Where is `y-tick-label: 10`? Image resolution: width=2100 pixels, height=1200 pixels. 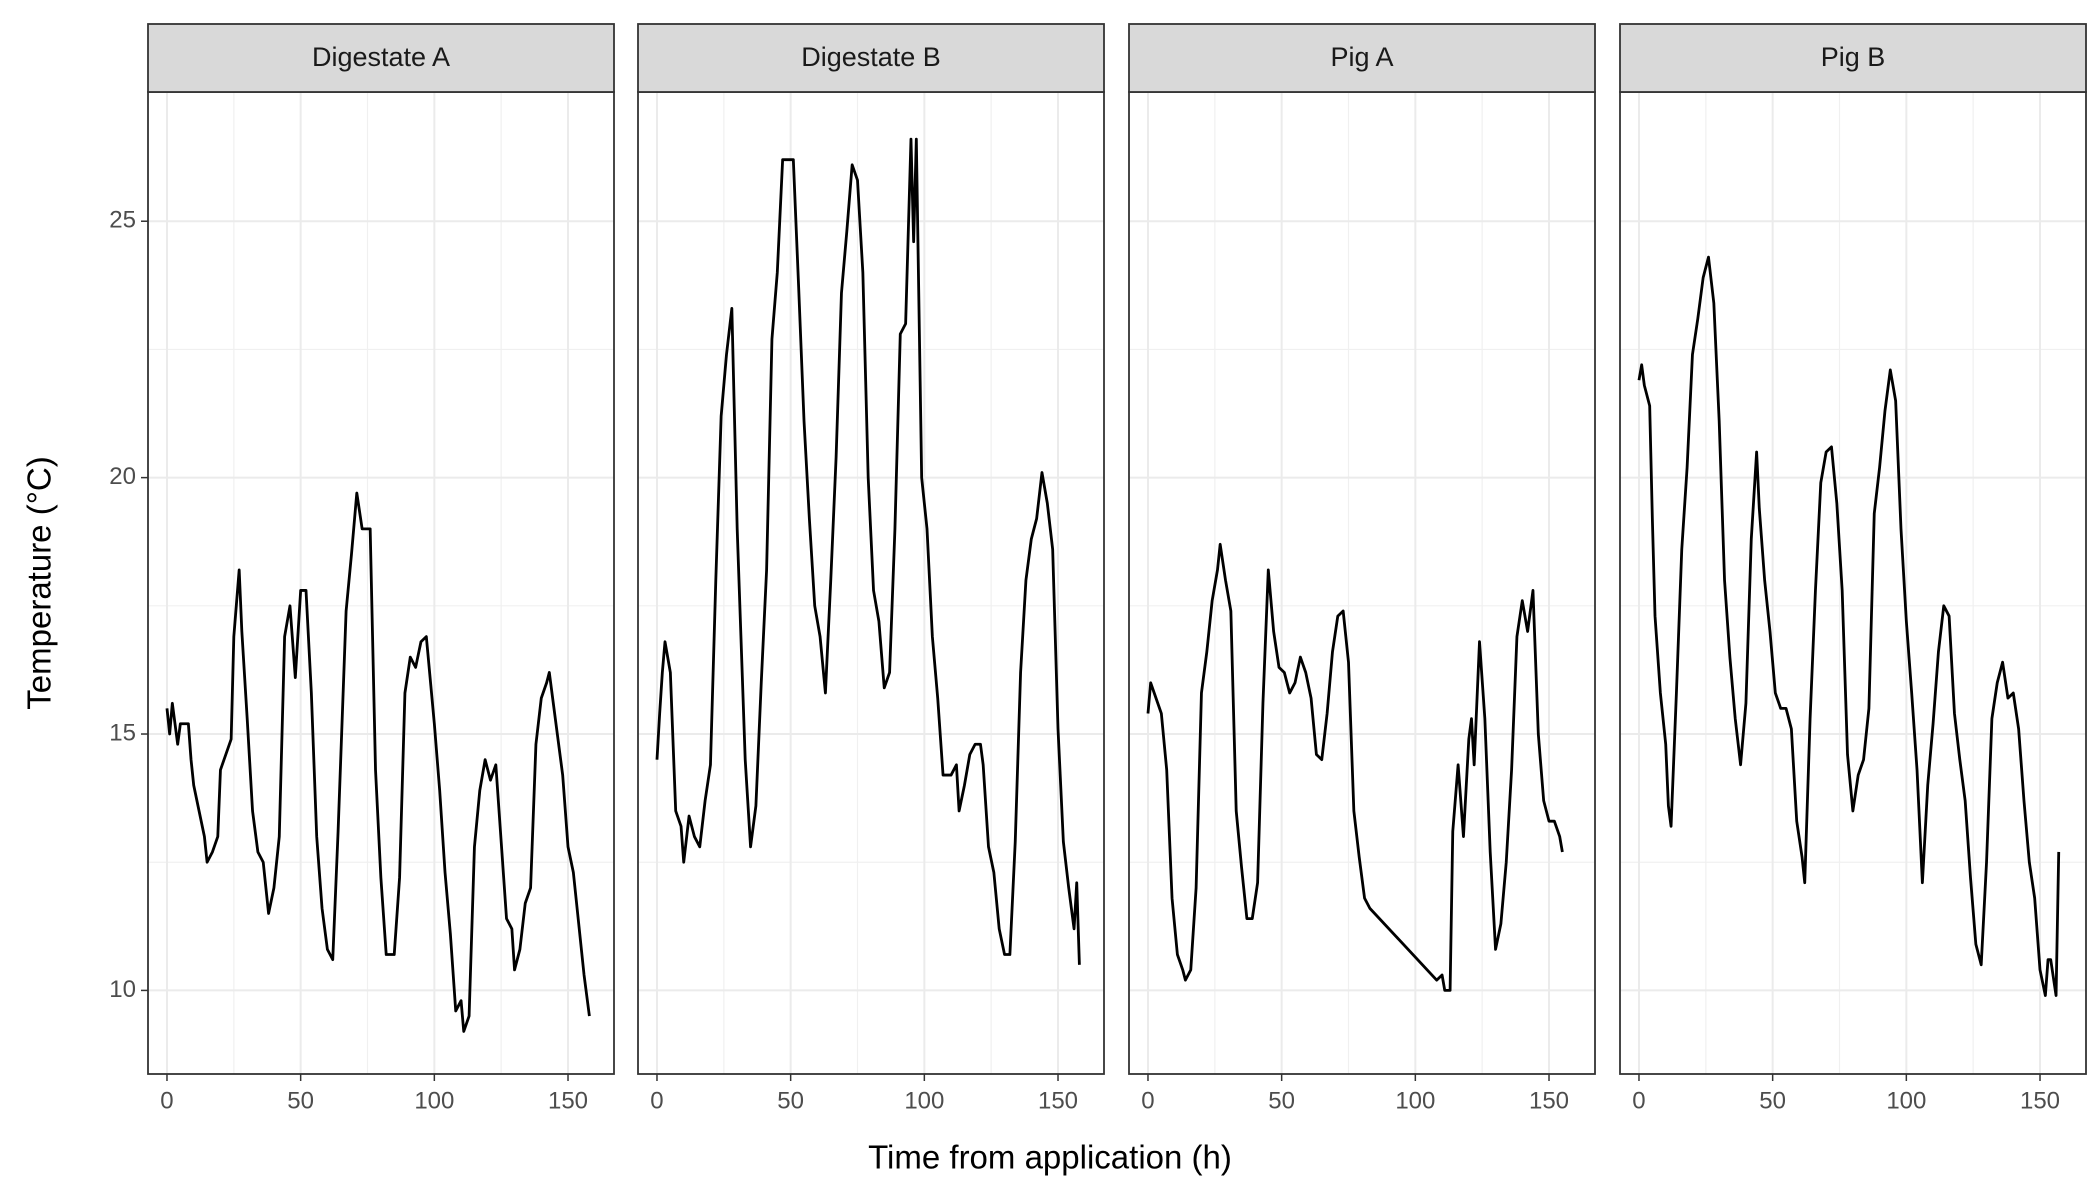
y-tick-label: 10 is located at coordinates (122, 989).